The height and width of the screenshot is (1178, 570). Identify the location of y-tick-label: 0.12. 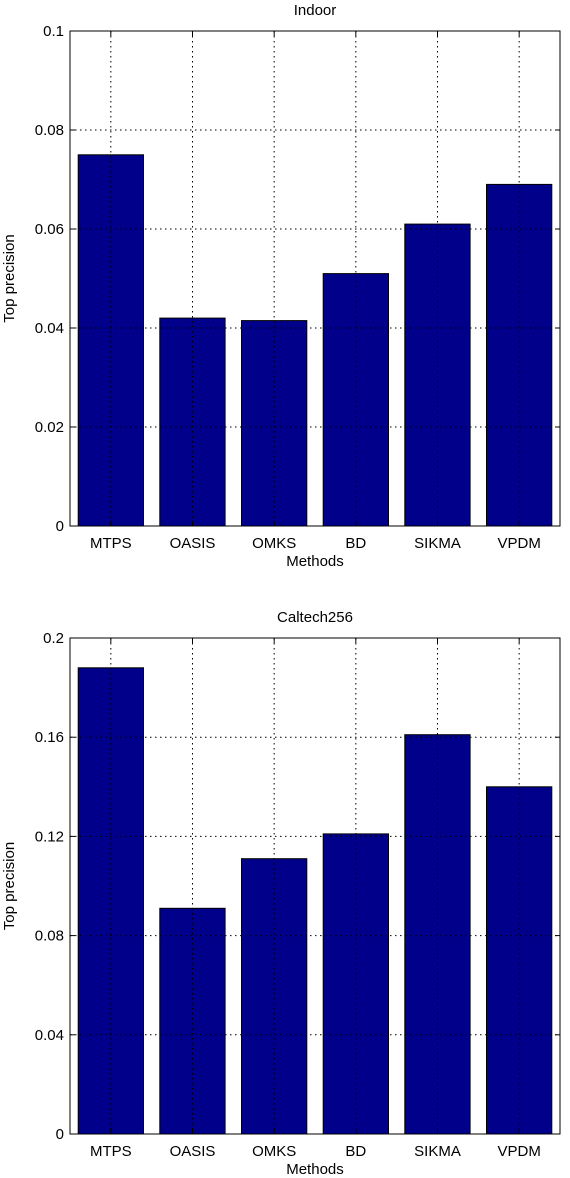
(49, 836).